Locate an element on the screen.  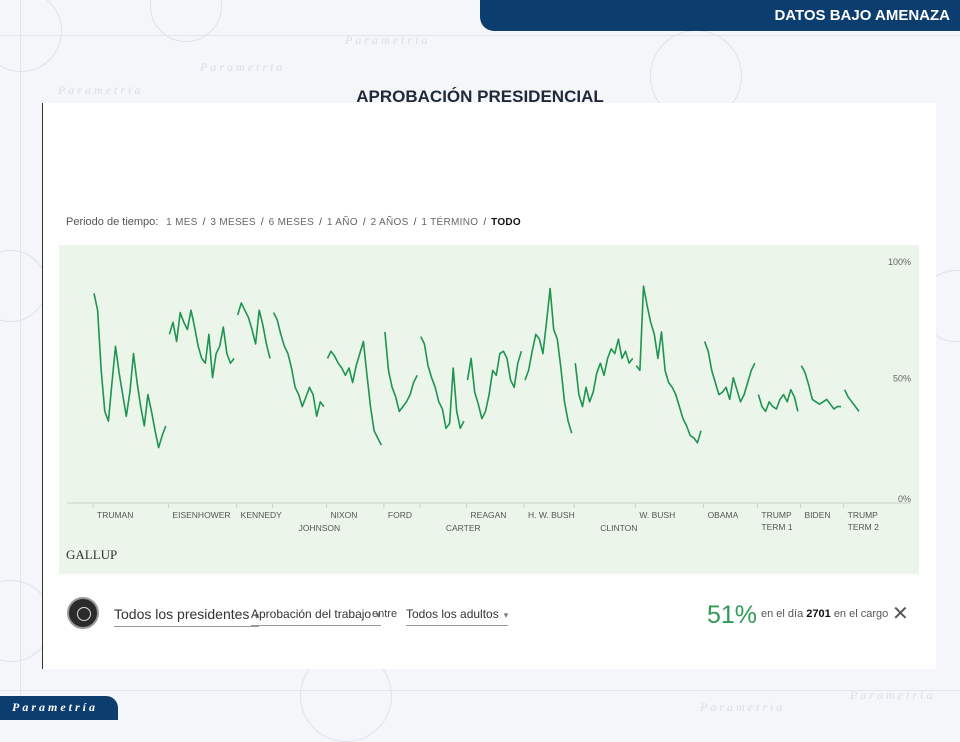
period-filter-label: Periodo de tiempo: is located at coordinates (112, 222).